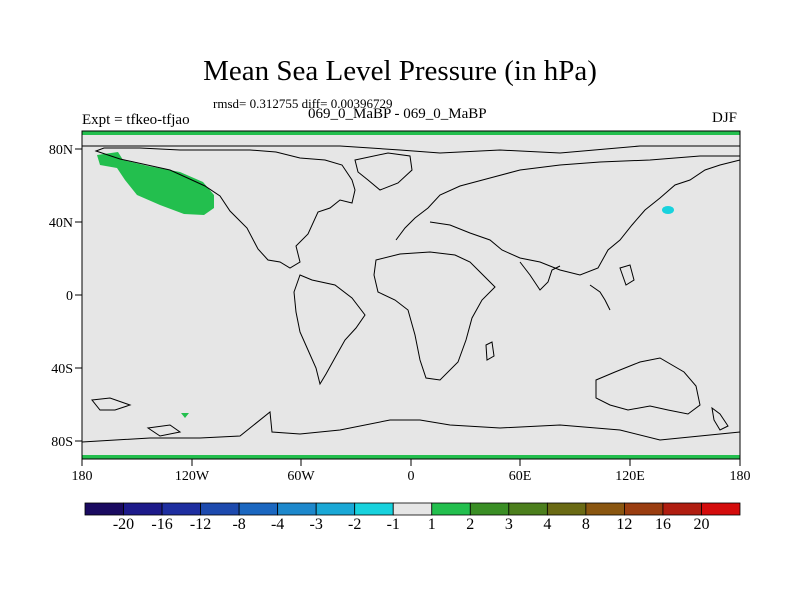  What do you see at coordinates (624, 524) in the screenshot?
I see `colorbar-label: 12` at bounding box center [624, 524].